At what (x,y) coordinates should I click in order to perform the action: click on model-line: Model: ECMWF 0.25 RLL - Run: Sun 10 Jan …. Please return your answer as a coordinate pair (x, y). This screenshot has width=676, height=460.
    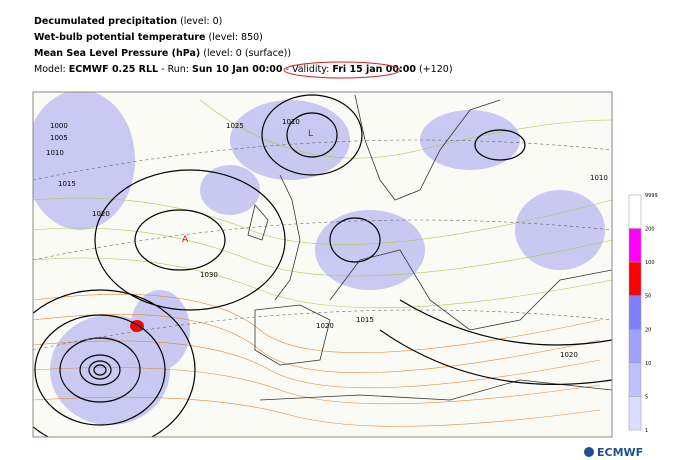
    Looking at the image, I should click on (243, 70).